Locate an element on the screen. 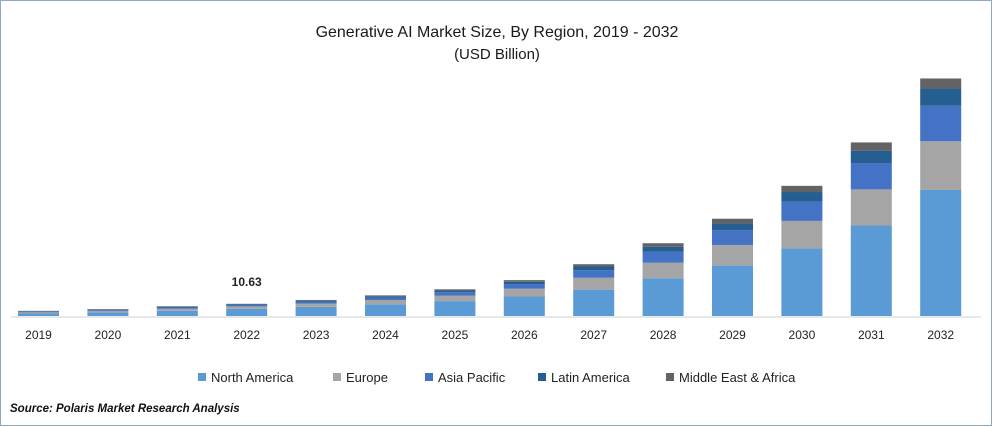  bar-2020-europe is located at coordinates (108, 312).